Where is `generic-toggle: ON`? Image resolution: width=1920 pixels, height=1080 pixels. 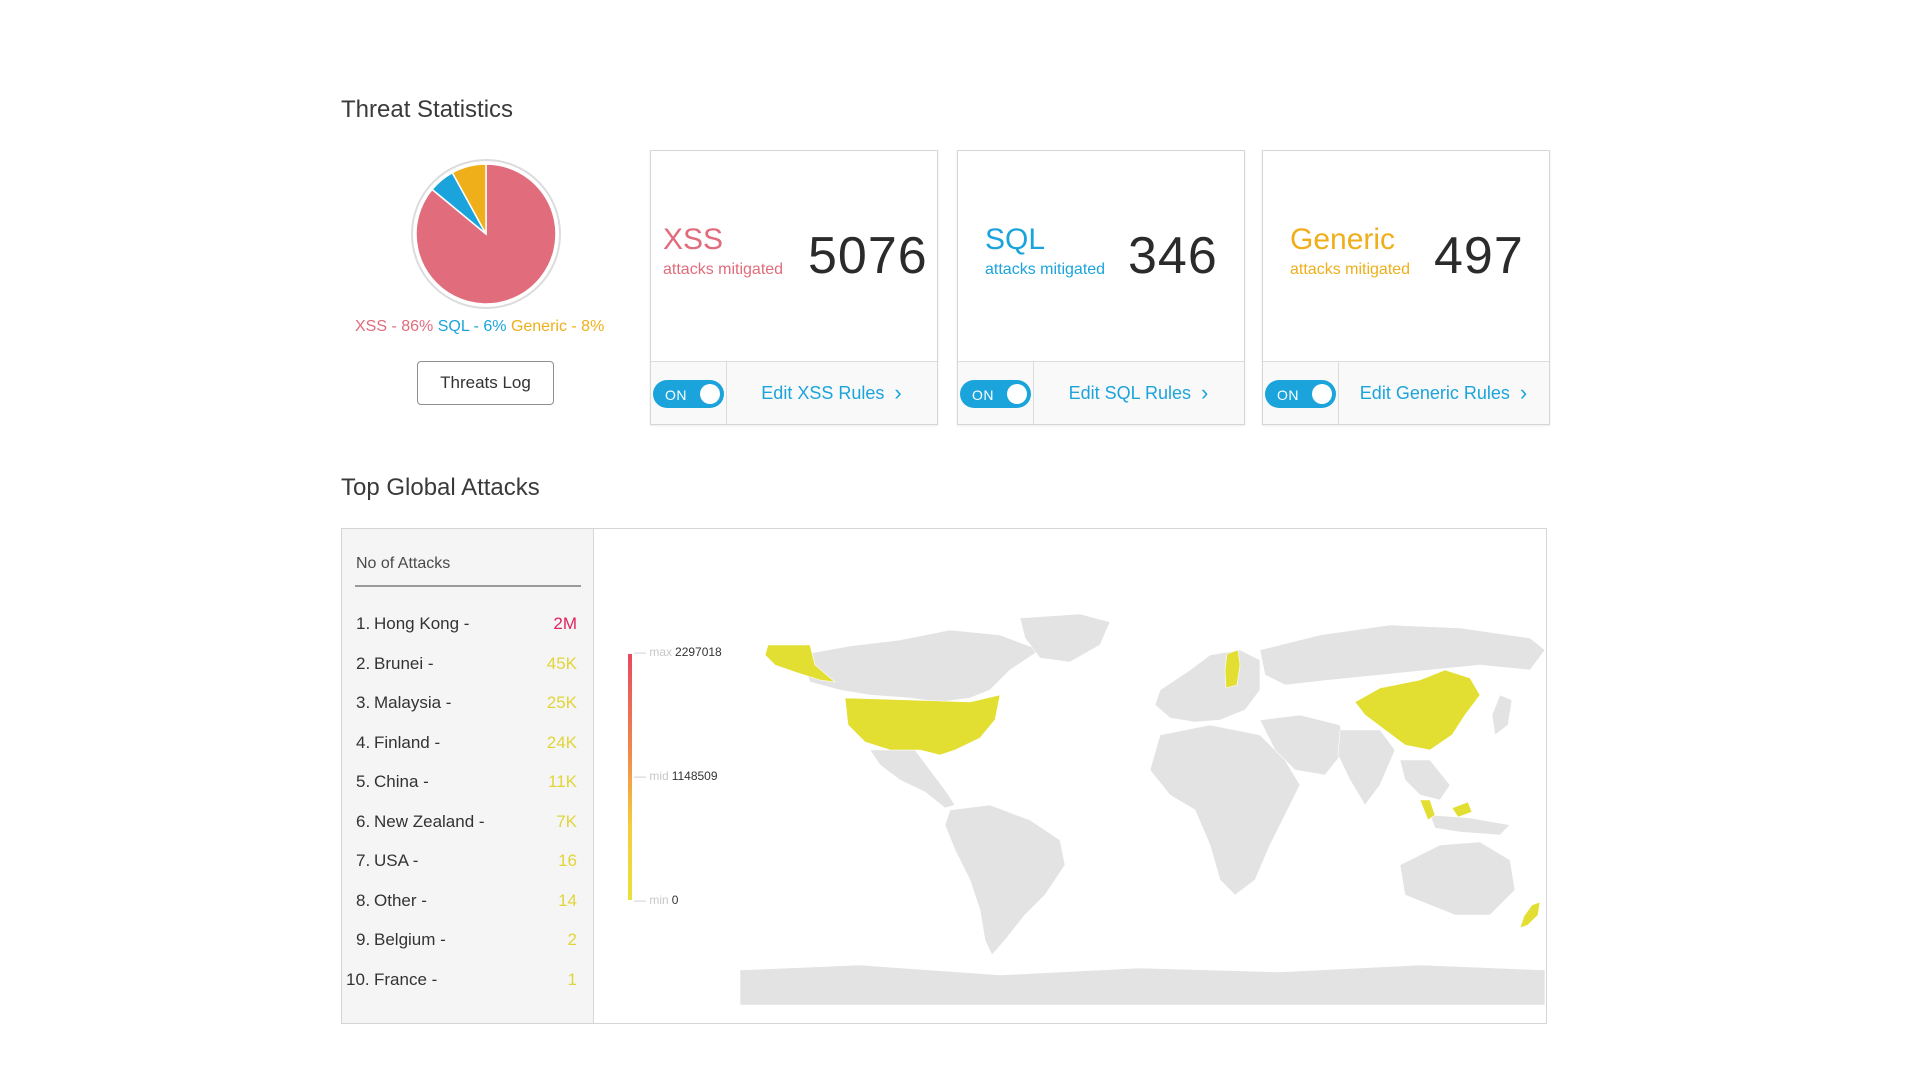
generic-toggle: ON is located at coordinates (1300, 394).